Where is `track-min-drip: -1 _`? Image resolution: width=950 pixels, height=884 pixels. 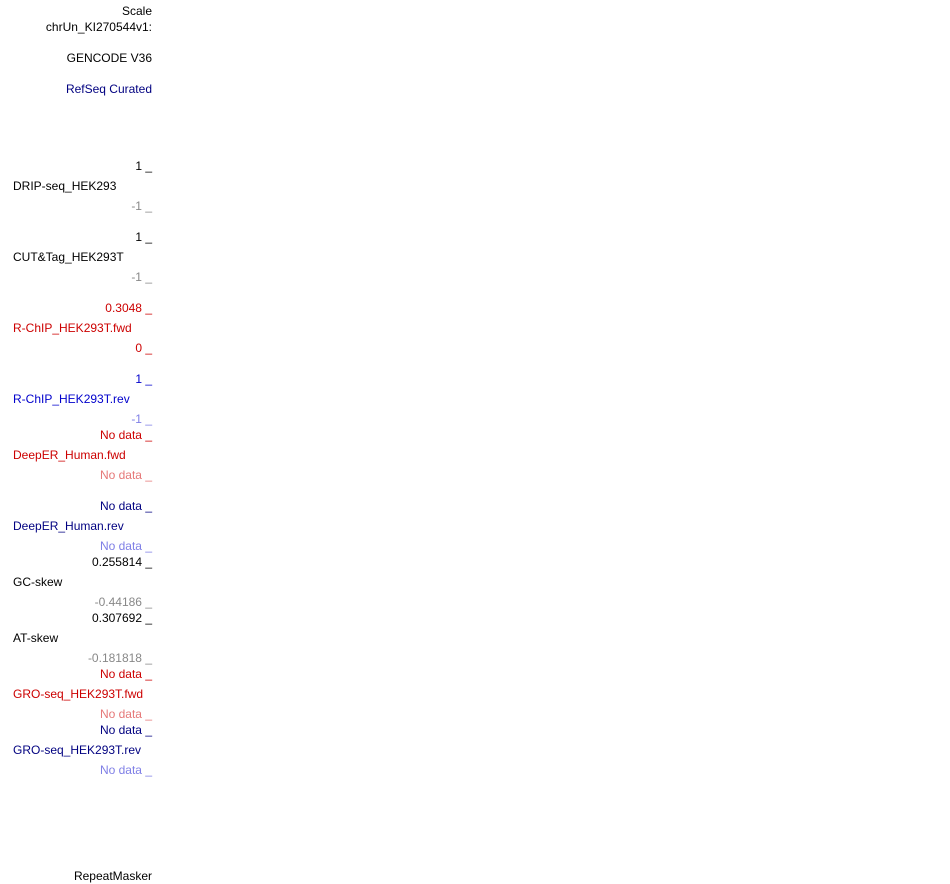
track-min-drip: -1 _ is located at coordinates (141, 206).